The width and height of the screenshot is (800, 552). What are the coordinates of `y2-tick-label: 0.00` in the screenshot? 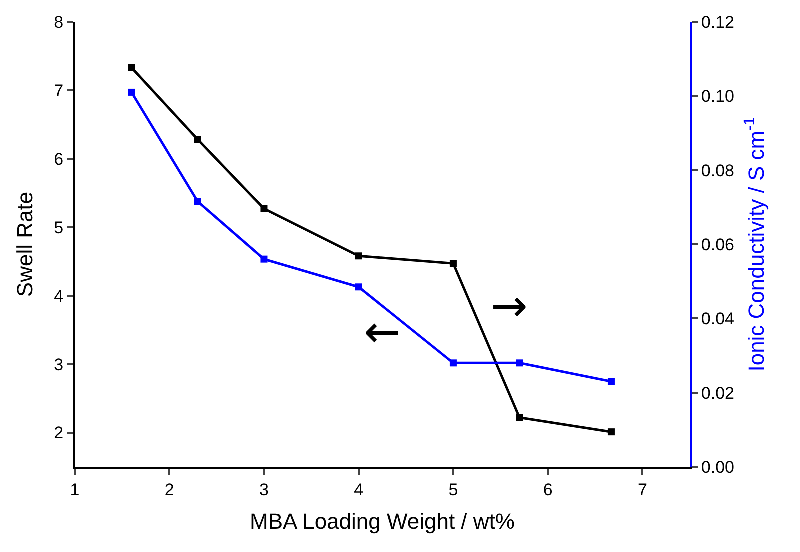 It's located at (717, 467).